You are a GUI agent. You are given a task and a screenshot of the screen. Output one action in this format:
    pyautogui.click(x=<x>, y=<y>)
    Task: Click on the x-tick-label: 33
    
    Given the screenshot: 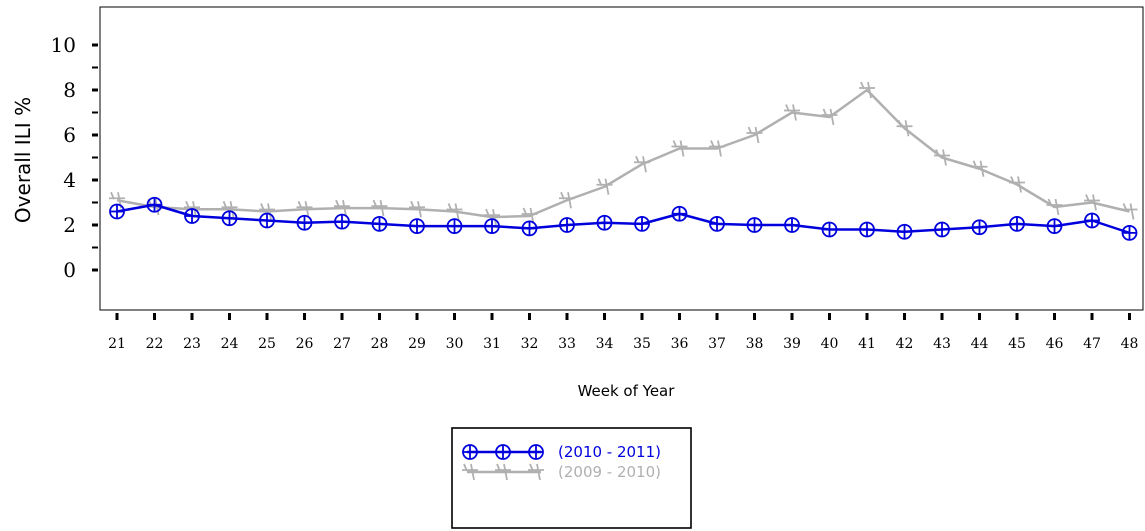 What is the action you would take?
    pyautogui.click(x=567, y=344)
    